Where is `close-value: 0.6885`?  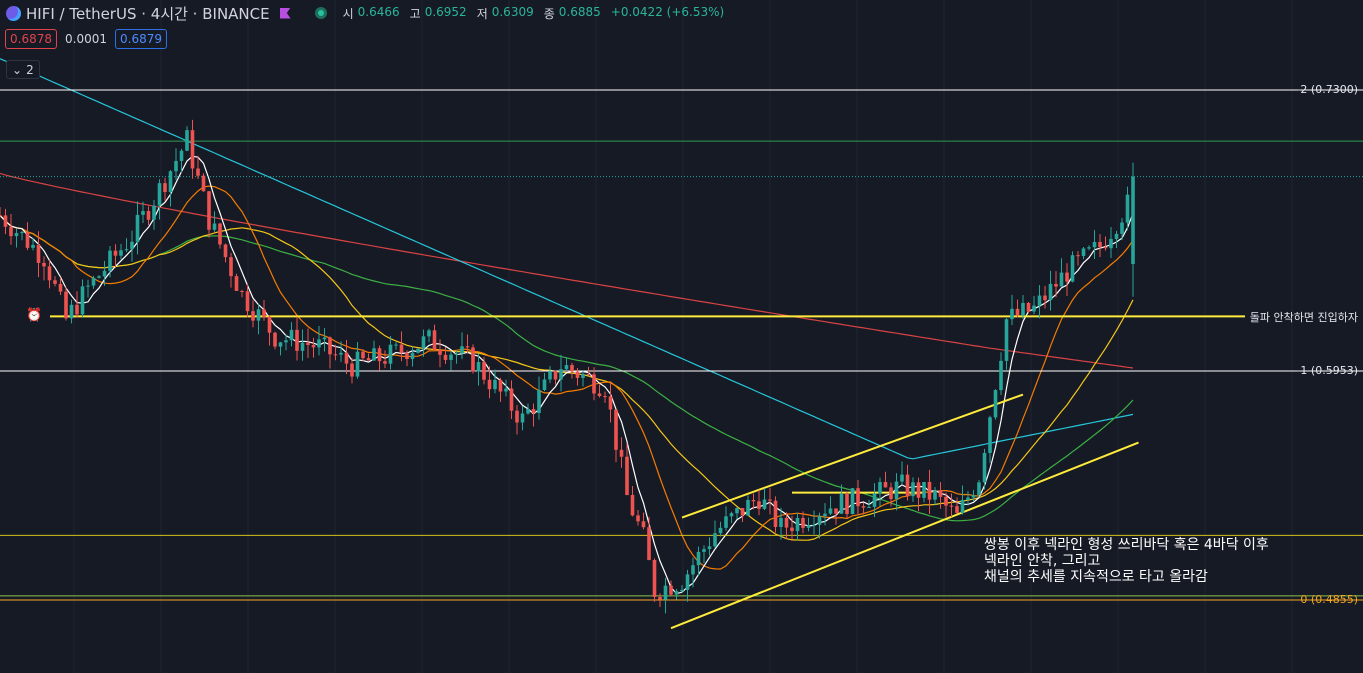
close-value: 0.6885 is located at coordinates (579, 11).